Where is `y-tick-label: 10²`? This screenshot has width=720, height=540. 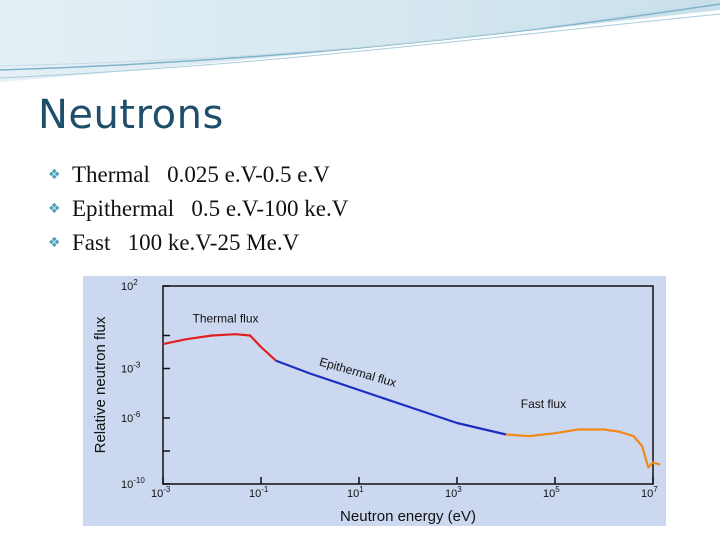
y-tick-label: 10² is located at coordinates (129, 285).